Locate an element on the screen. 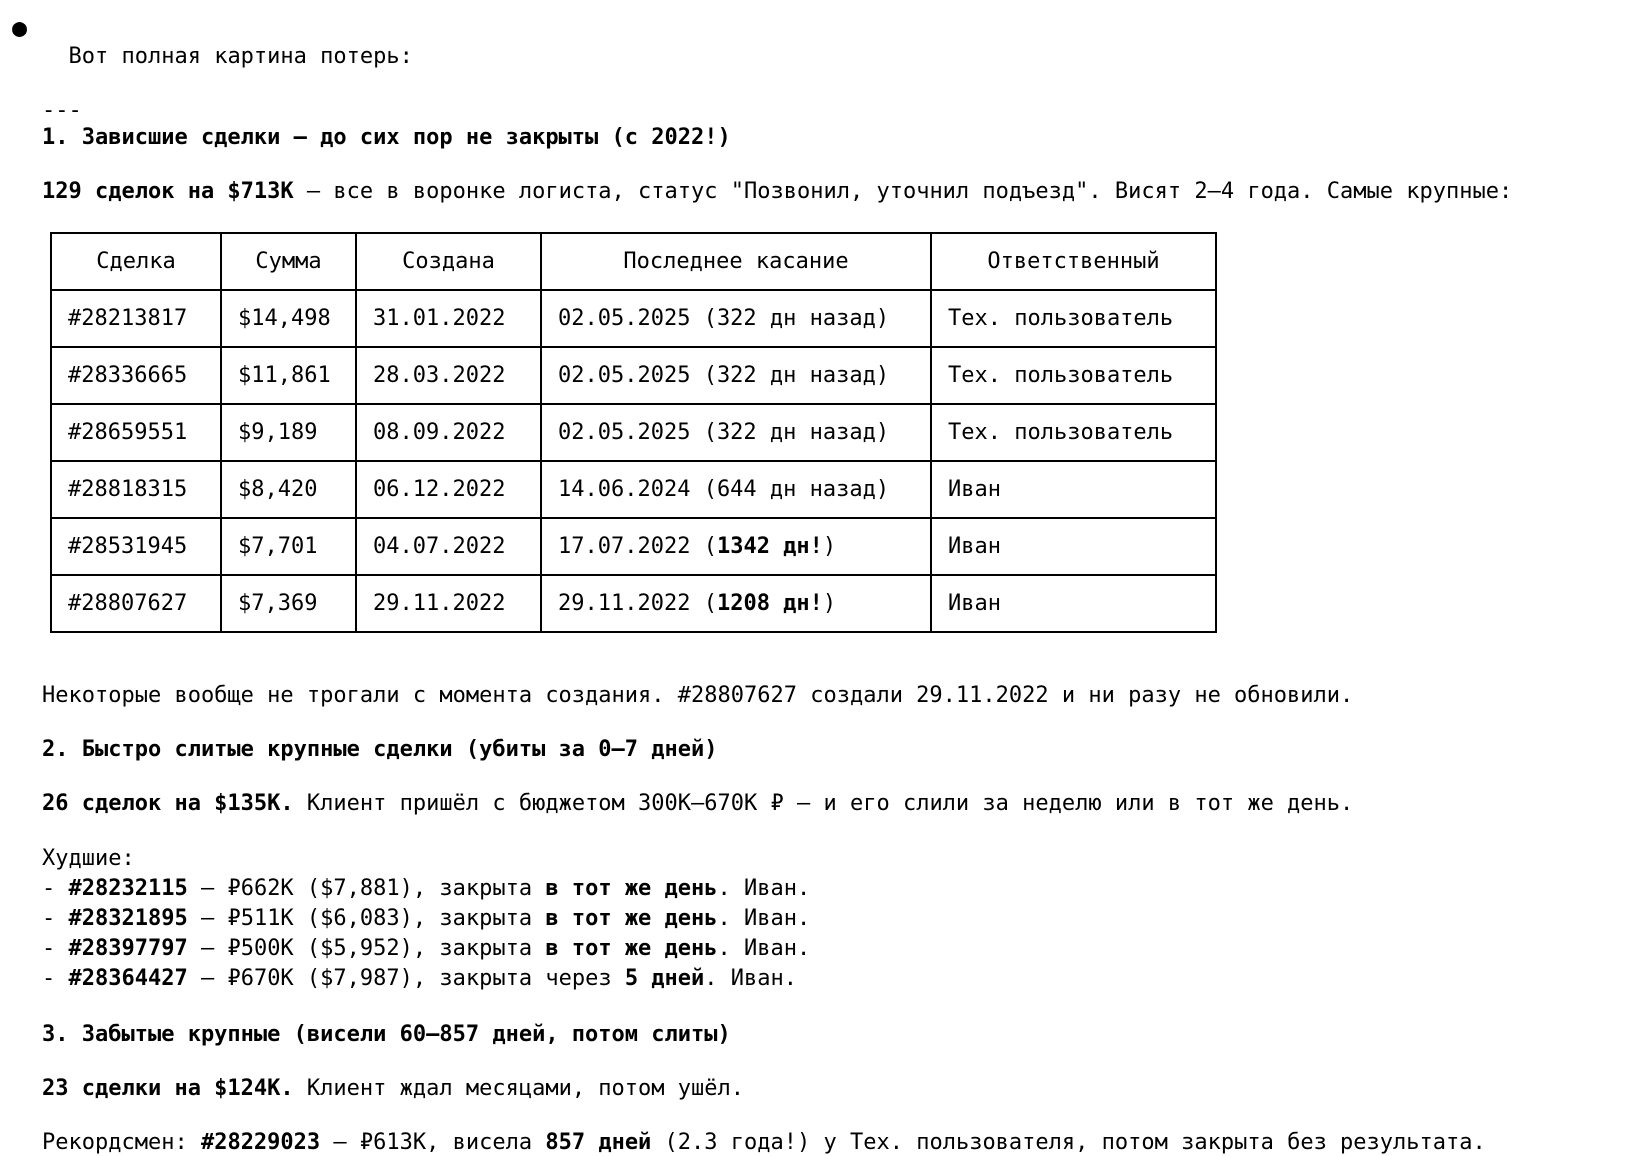  amount-cell: $11,861 is located at coordinates (288, 375).